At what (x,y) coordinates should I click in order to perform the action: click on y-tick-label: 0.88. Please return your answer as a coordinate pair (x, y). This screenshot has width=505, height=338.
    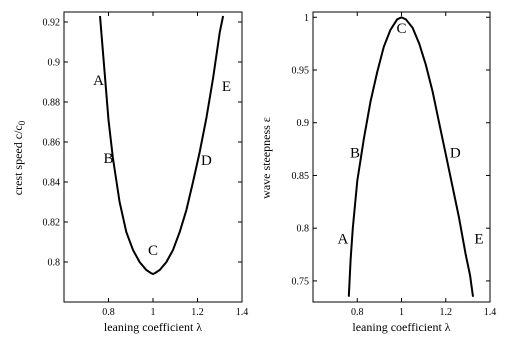
    Looking at the image, I should click on (52, 103).